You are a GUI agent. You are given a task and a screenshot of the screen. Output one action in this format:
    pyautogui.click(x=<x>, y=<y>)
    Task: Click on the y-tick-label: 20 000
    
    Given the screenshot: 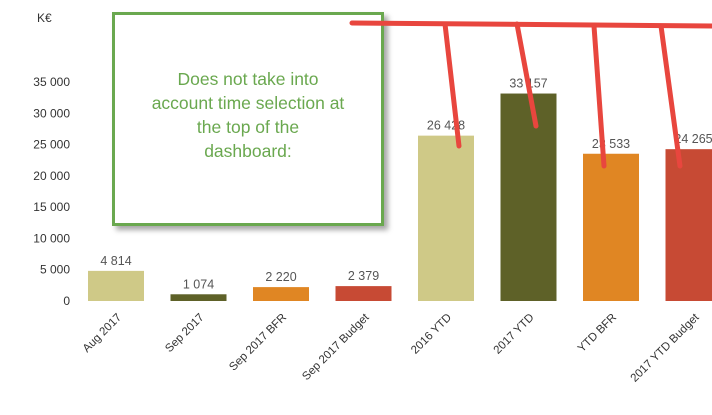 What is the action you would take?
    pyautogui.click(x=51, y=176)
    